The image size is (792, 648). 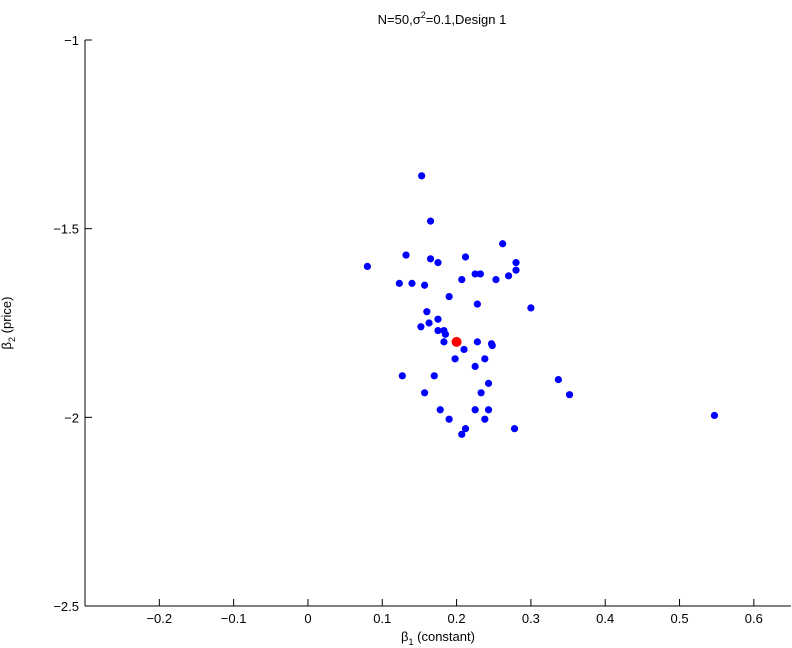 What do you see at coordinates (382, 618) in the screenshot?
I see `x-tick-label: 0.1` at bounding box center [382, 618].